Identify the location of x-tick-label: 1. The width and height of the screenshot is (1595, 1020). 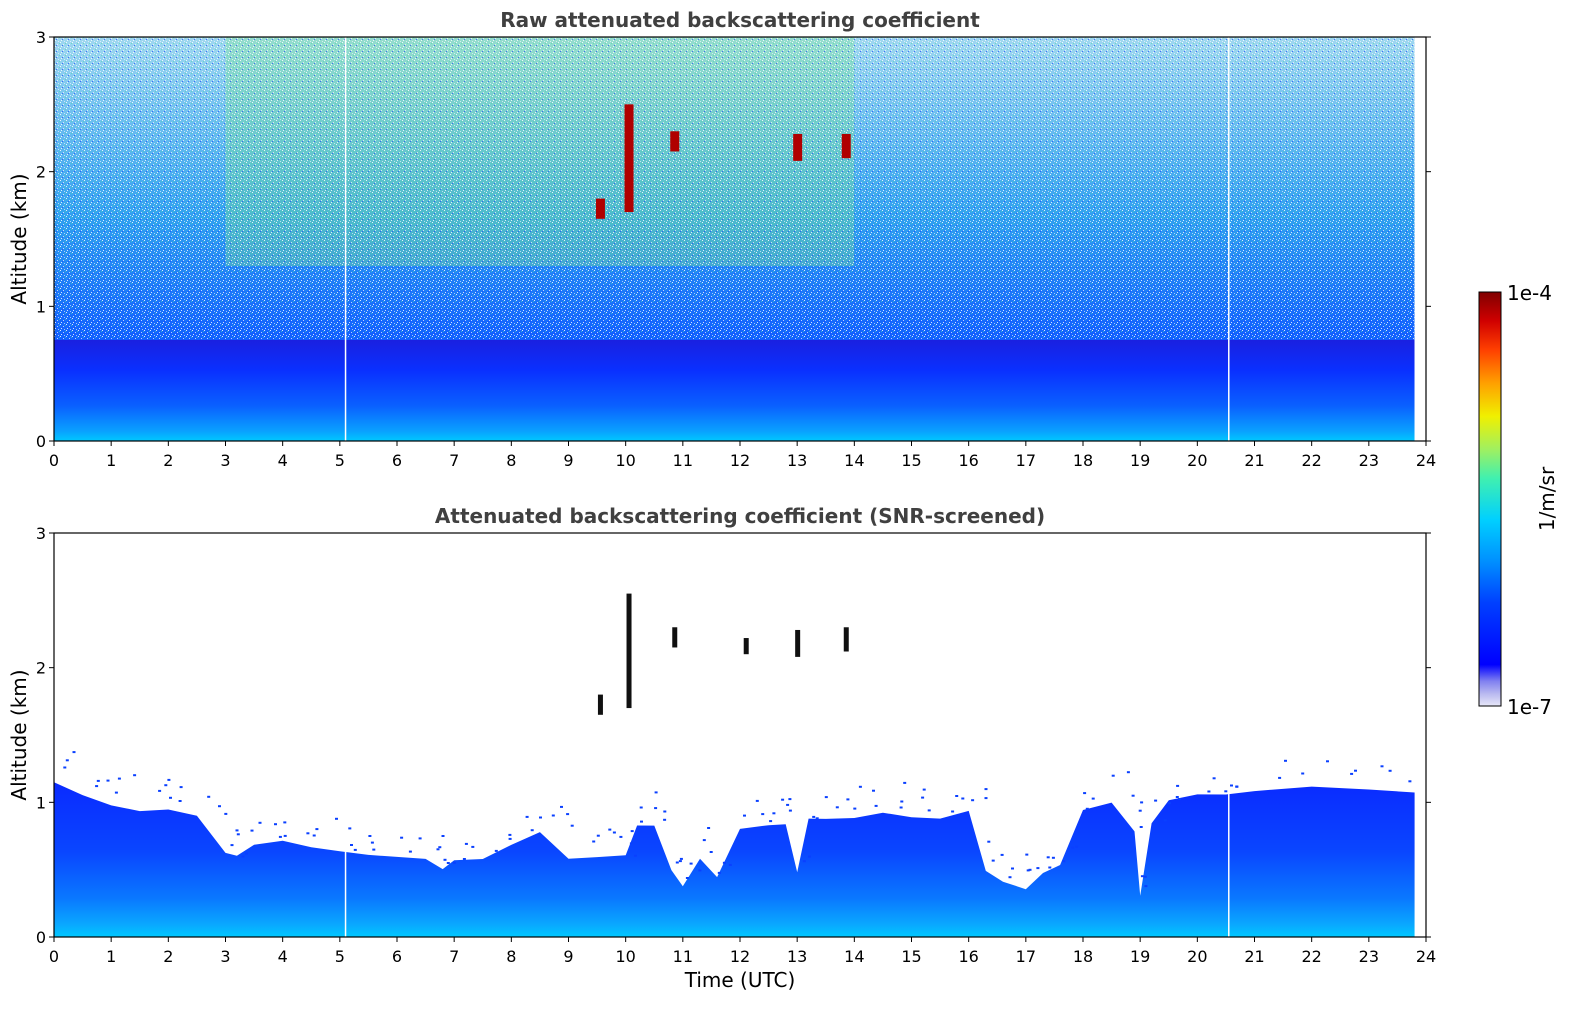
(111, 460).